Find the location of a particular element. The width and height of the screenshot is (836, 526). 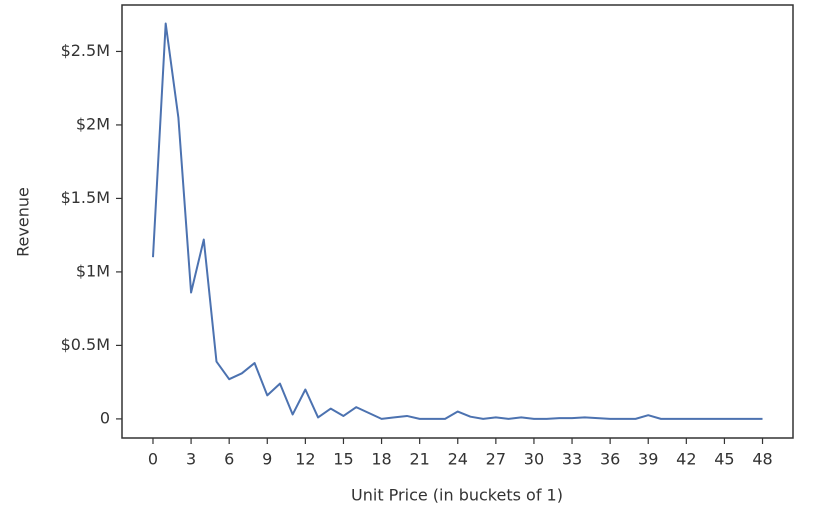

x-tick-label: 33 is located at coordinates (572, 459).